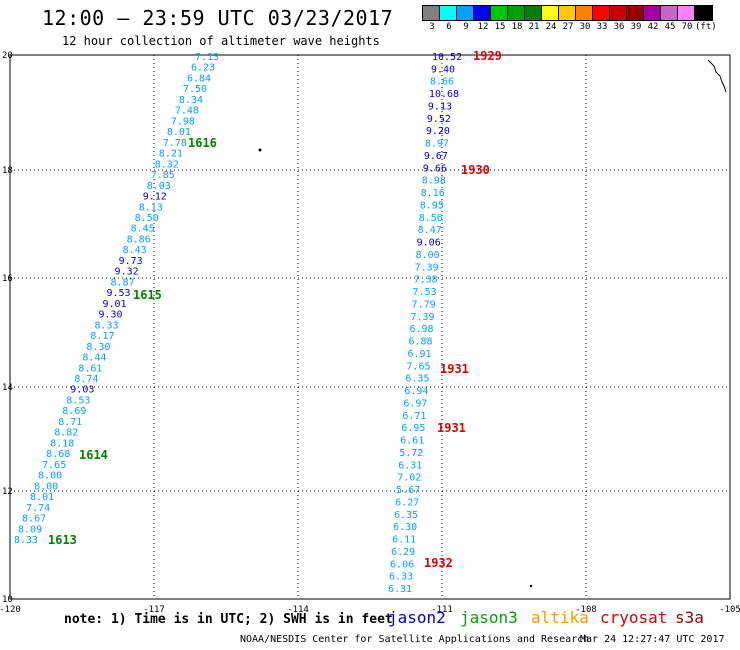 Image resolution: width=740 pixels, height=650 pixels. What do you see at coordinates (98, 347) in the screenshot?
I see `wave-height-label: 8.30` at bounding box center [98, 347].